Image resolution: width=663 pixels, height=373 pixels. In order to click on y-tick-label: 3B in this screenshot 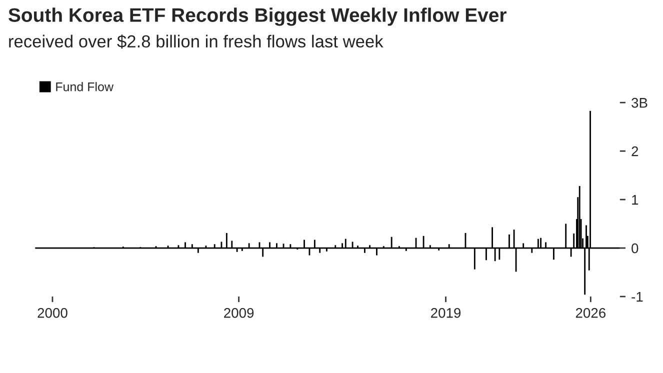, I will do `click(640, 103)`.